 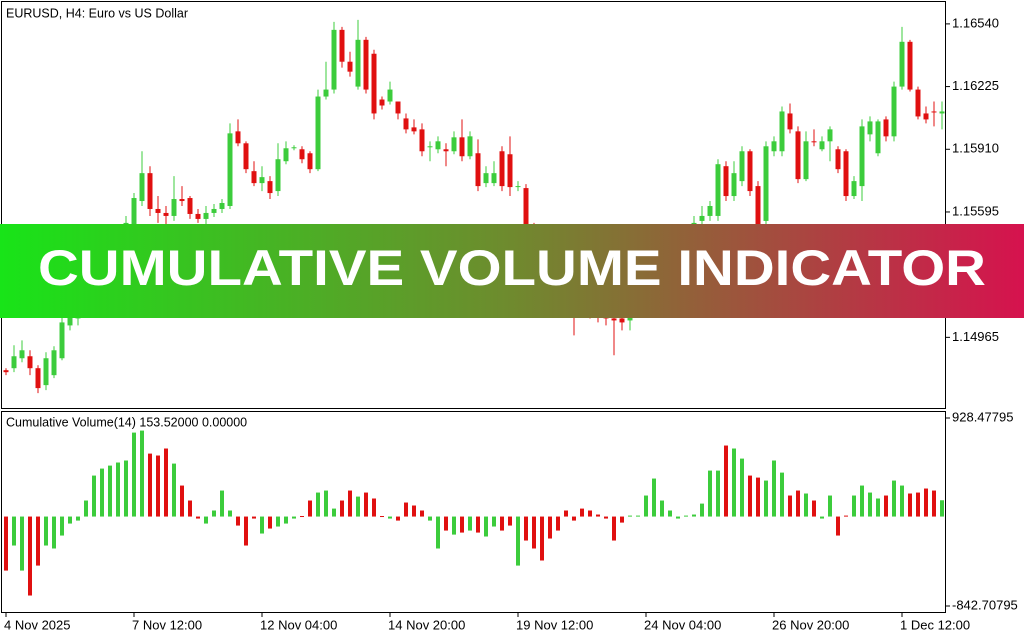 I want to click on x-tick-label: 4 Nov 2025, so click(x=37, y=624).